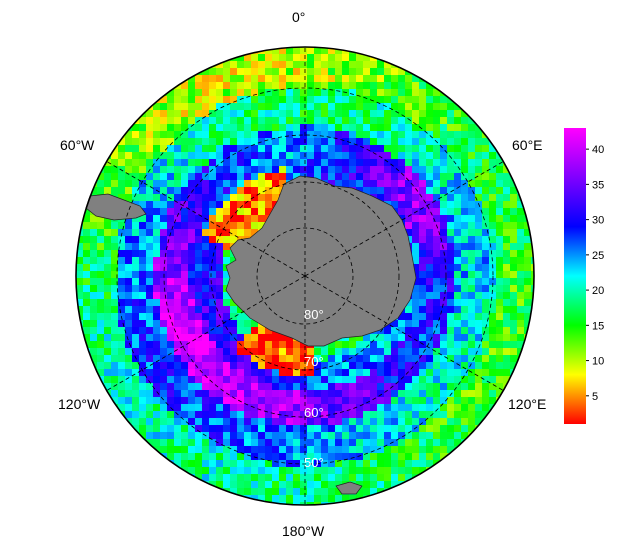  I want to click on lat-label-50: 50°, so click(314, 462).